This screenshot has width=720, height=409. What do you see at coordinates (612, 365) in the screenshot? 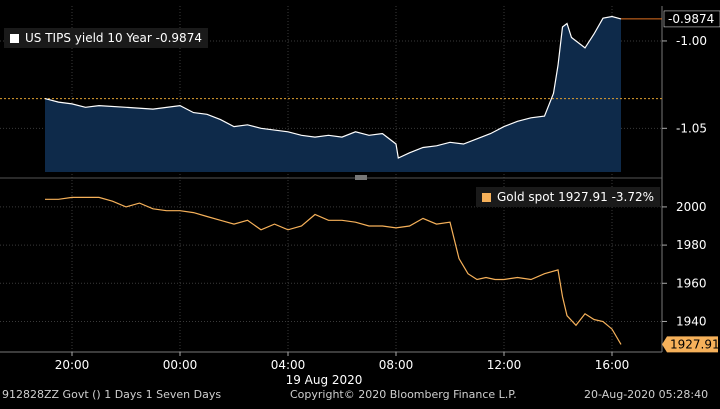
I see `x-tick-label-5: 16:00` at bounding box center [612, 365].